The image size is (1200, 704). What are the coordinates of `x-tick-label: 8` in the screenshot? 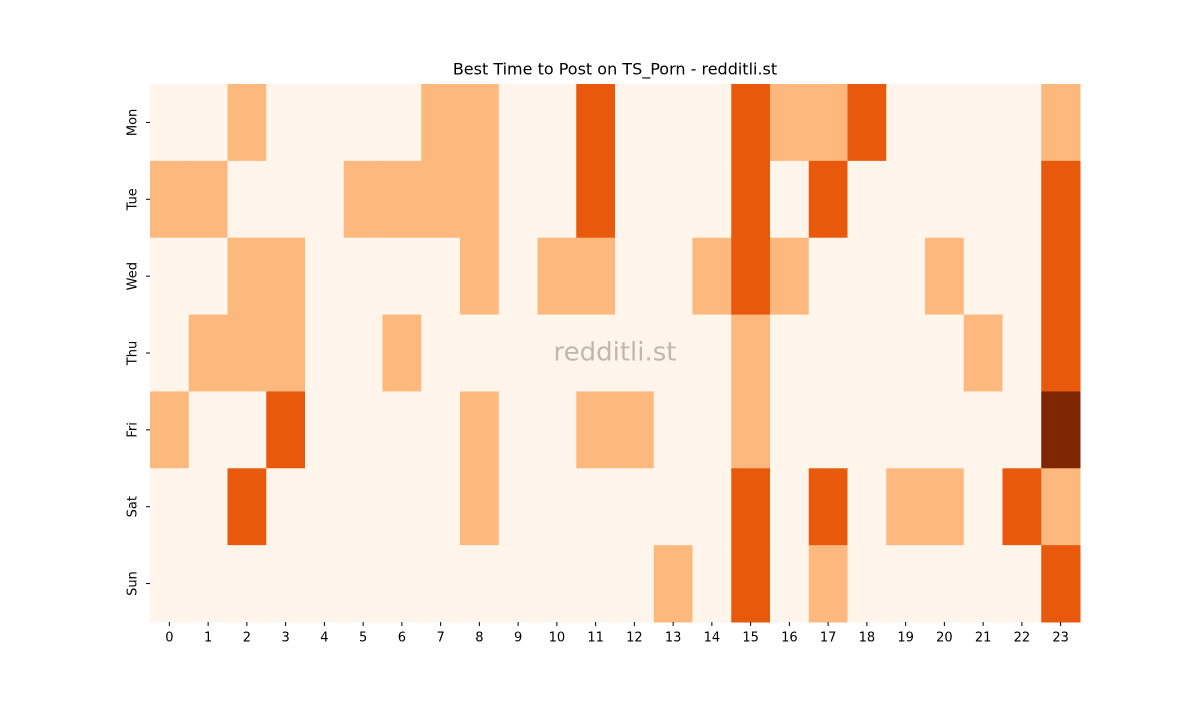 It's located at (479, 638).